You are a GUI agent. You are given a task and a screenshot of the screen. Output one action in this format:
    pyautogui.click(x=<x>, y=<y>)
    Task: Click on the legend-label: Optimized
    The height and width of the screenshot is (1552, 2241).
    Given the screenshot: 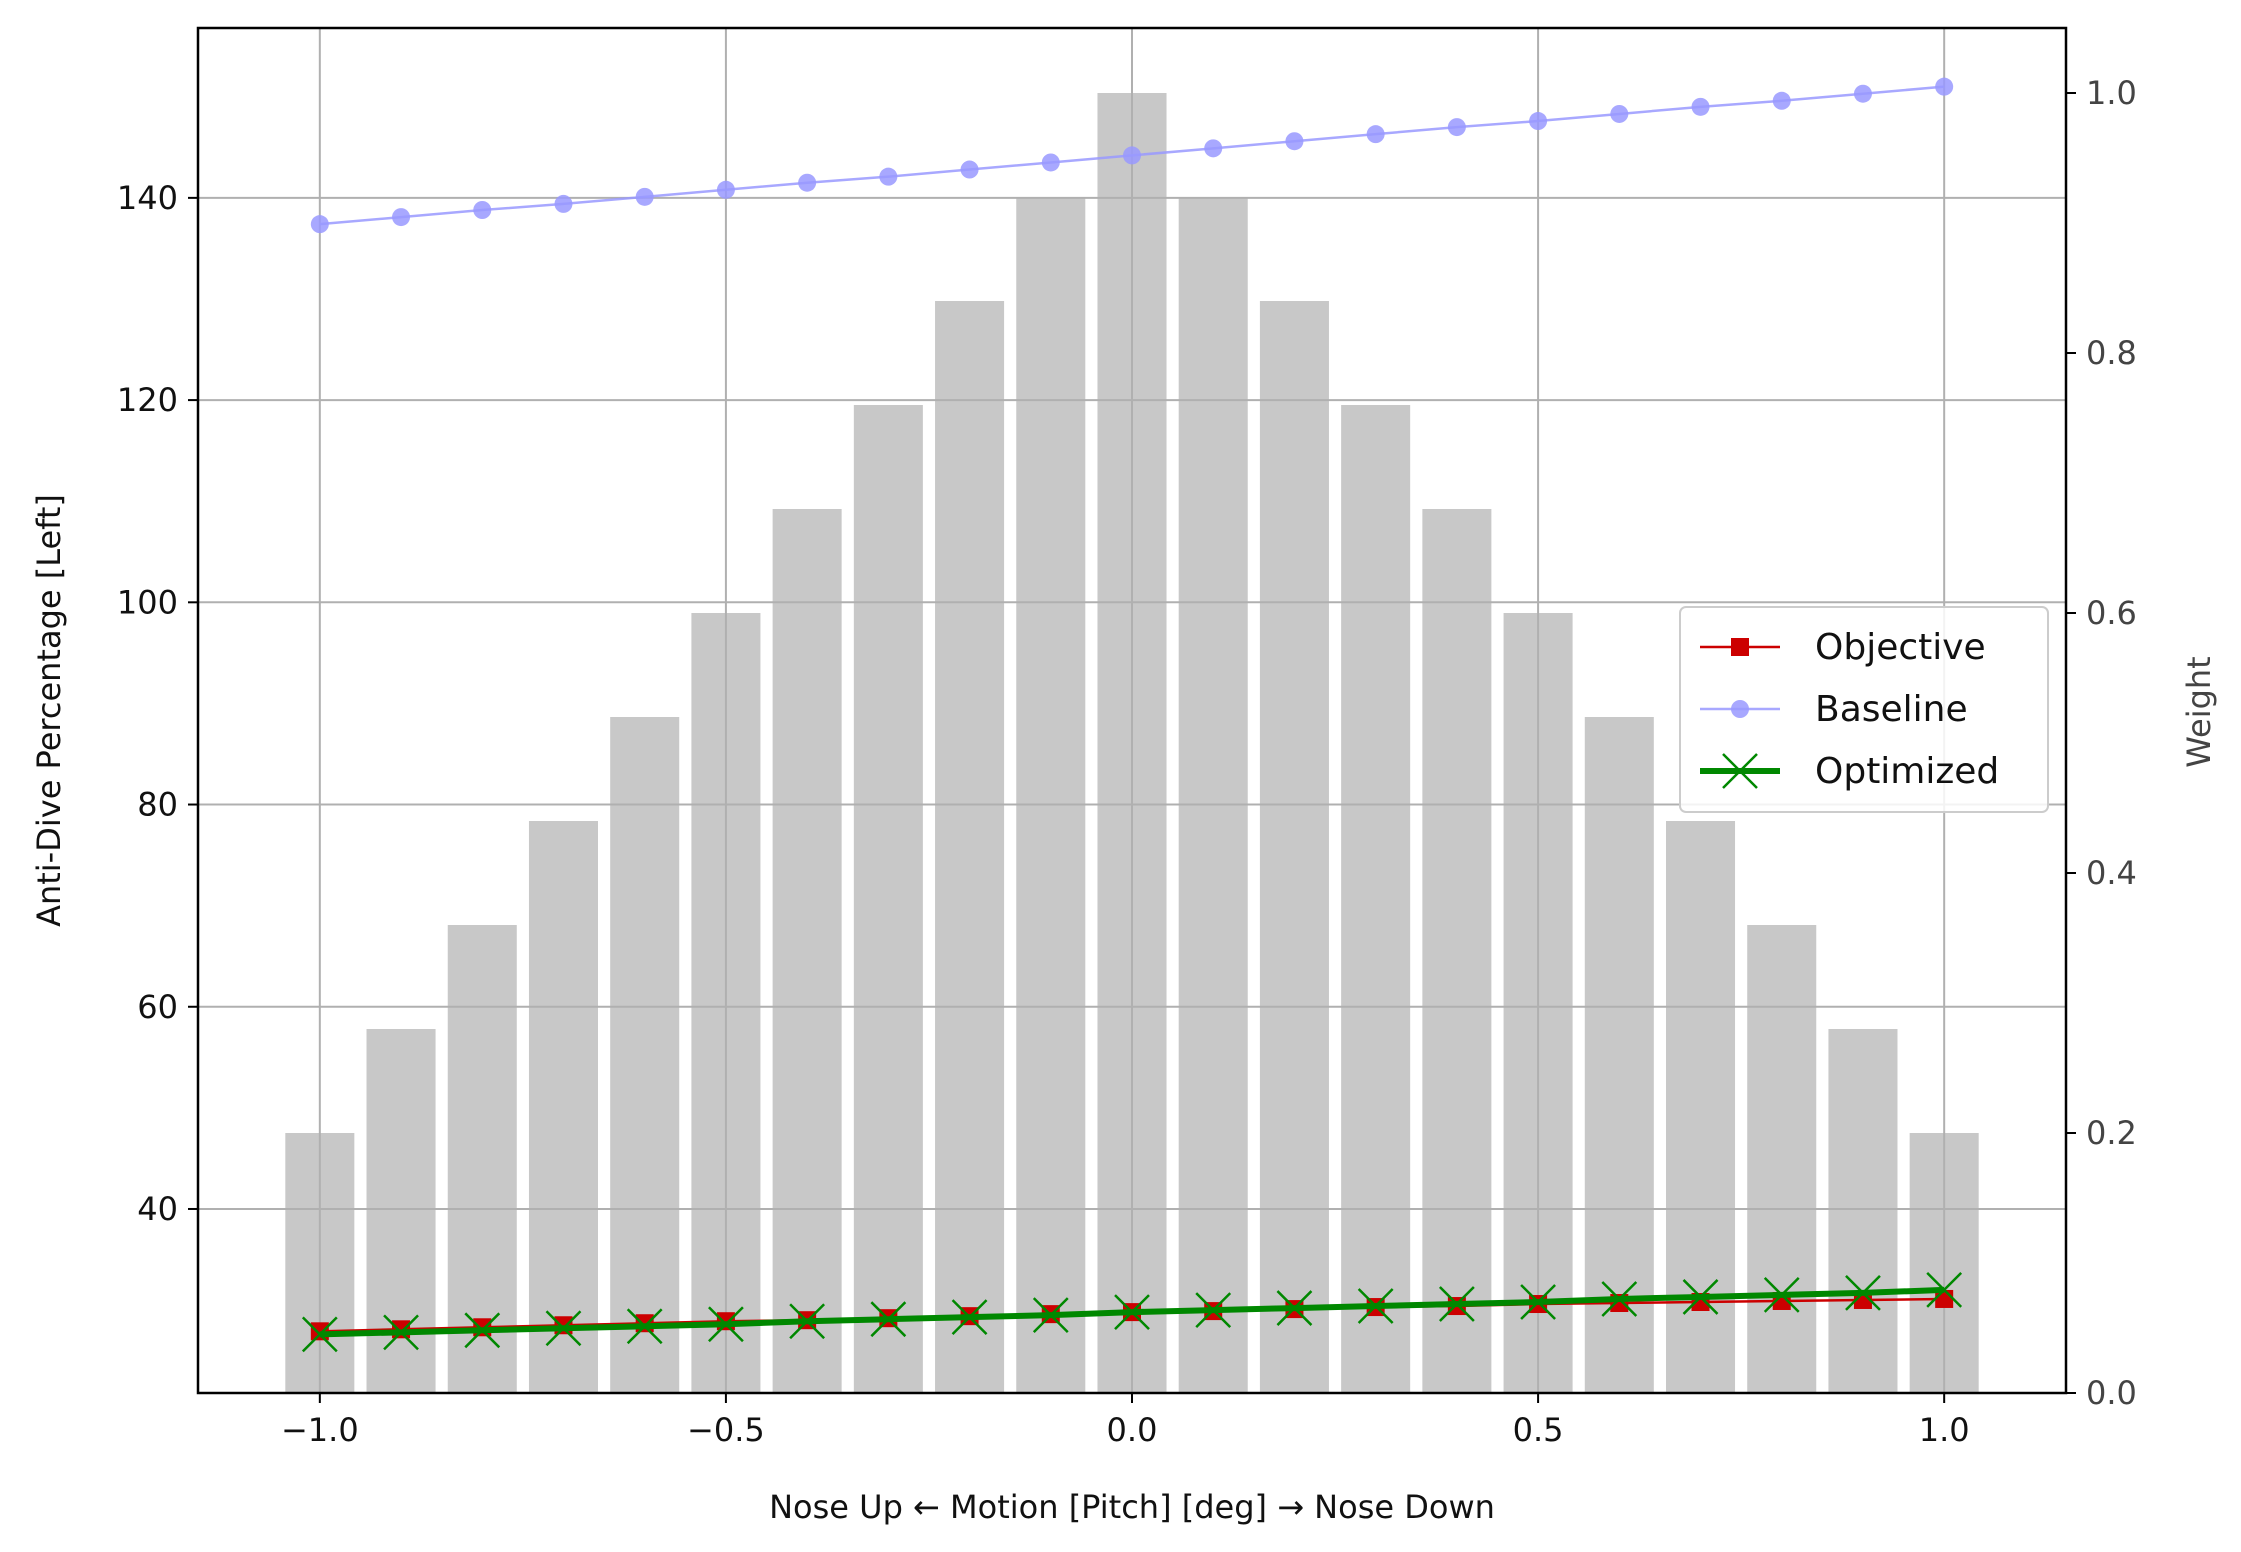 What is the action you would take?
    pyautogui.click(x=1907, y=771)
    